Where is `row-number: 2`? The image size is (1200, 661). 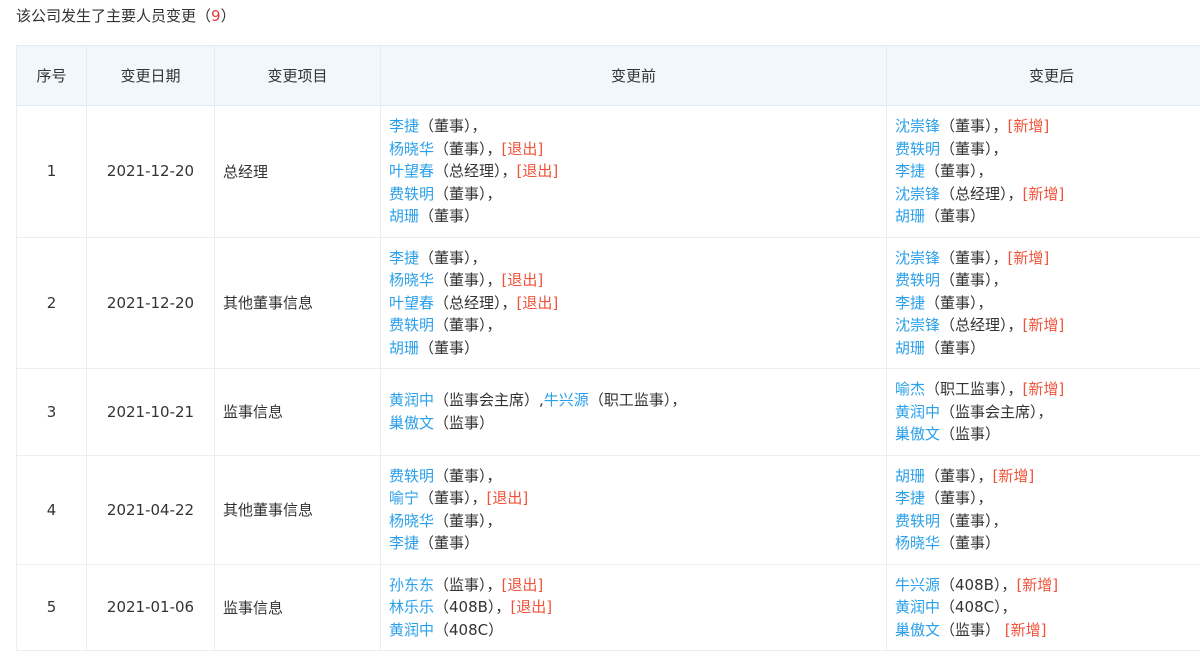 row-number: 2 is located at coordinates (51, 302).